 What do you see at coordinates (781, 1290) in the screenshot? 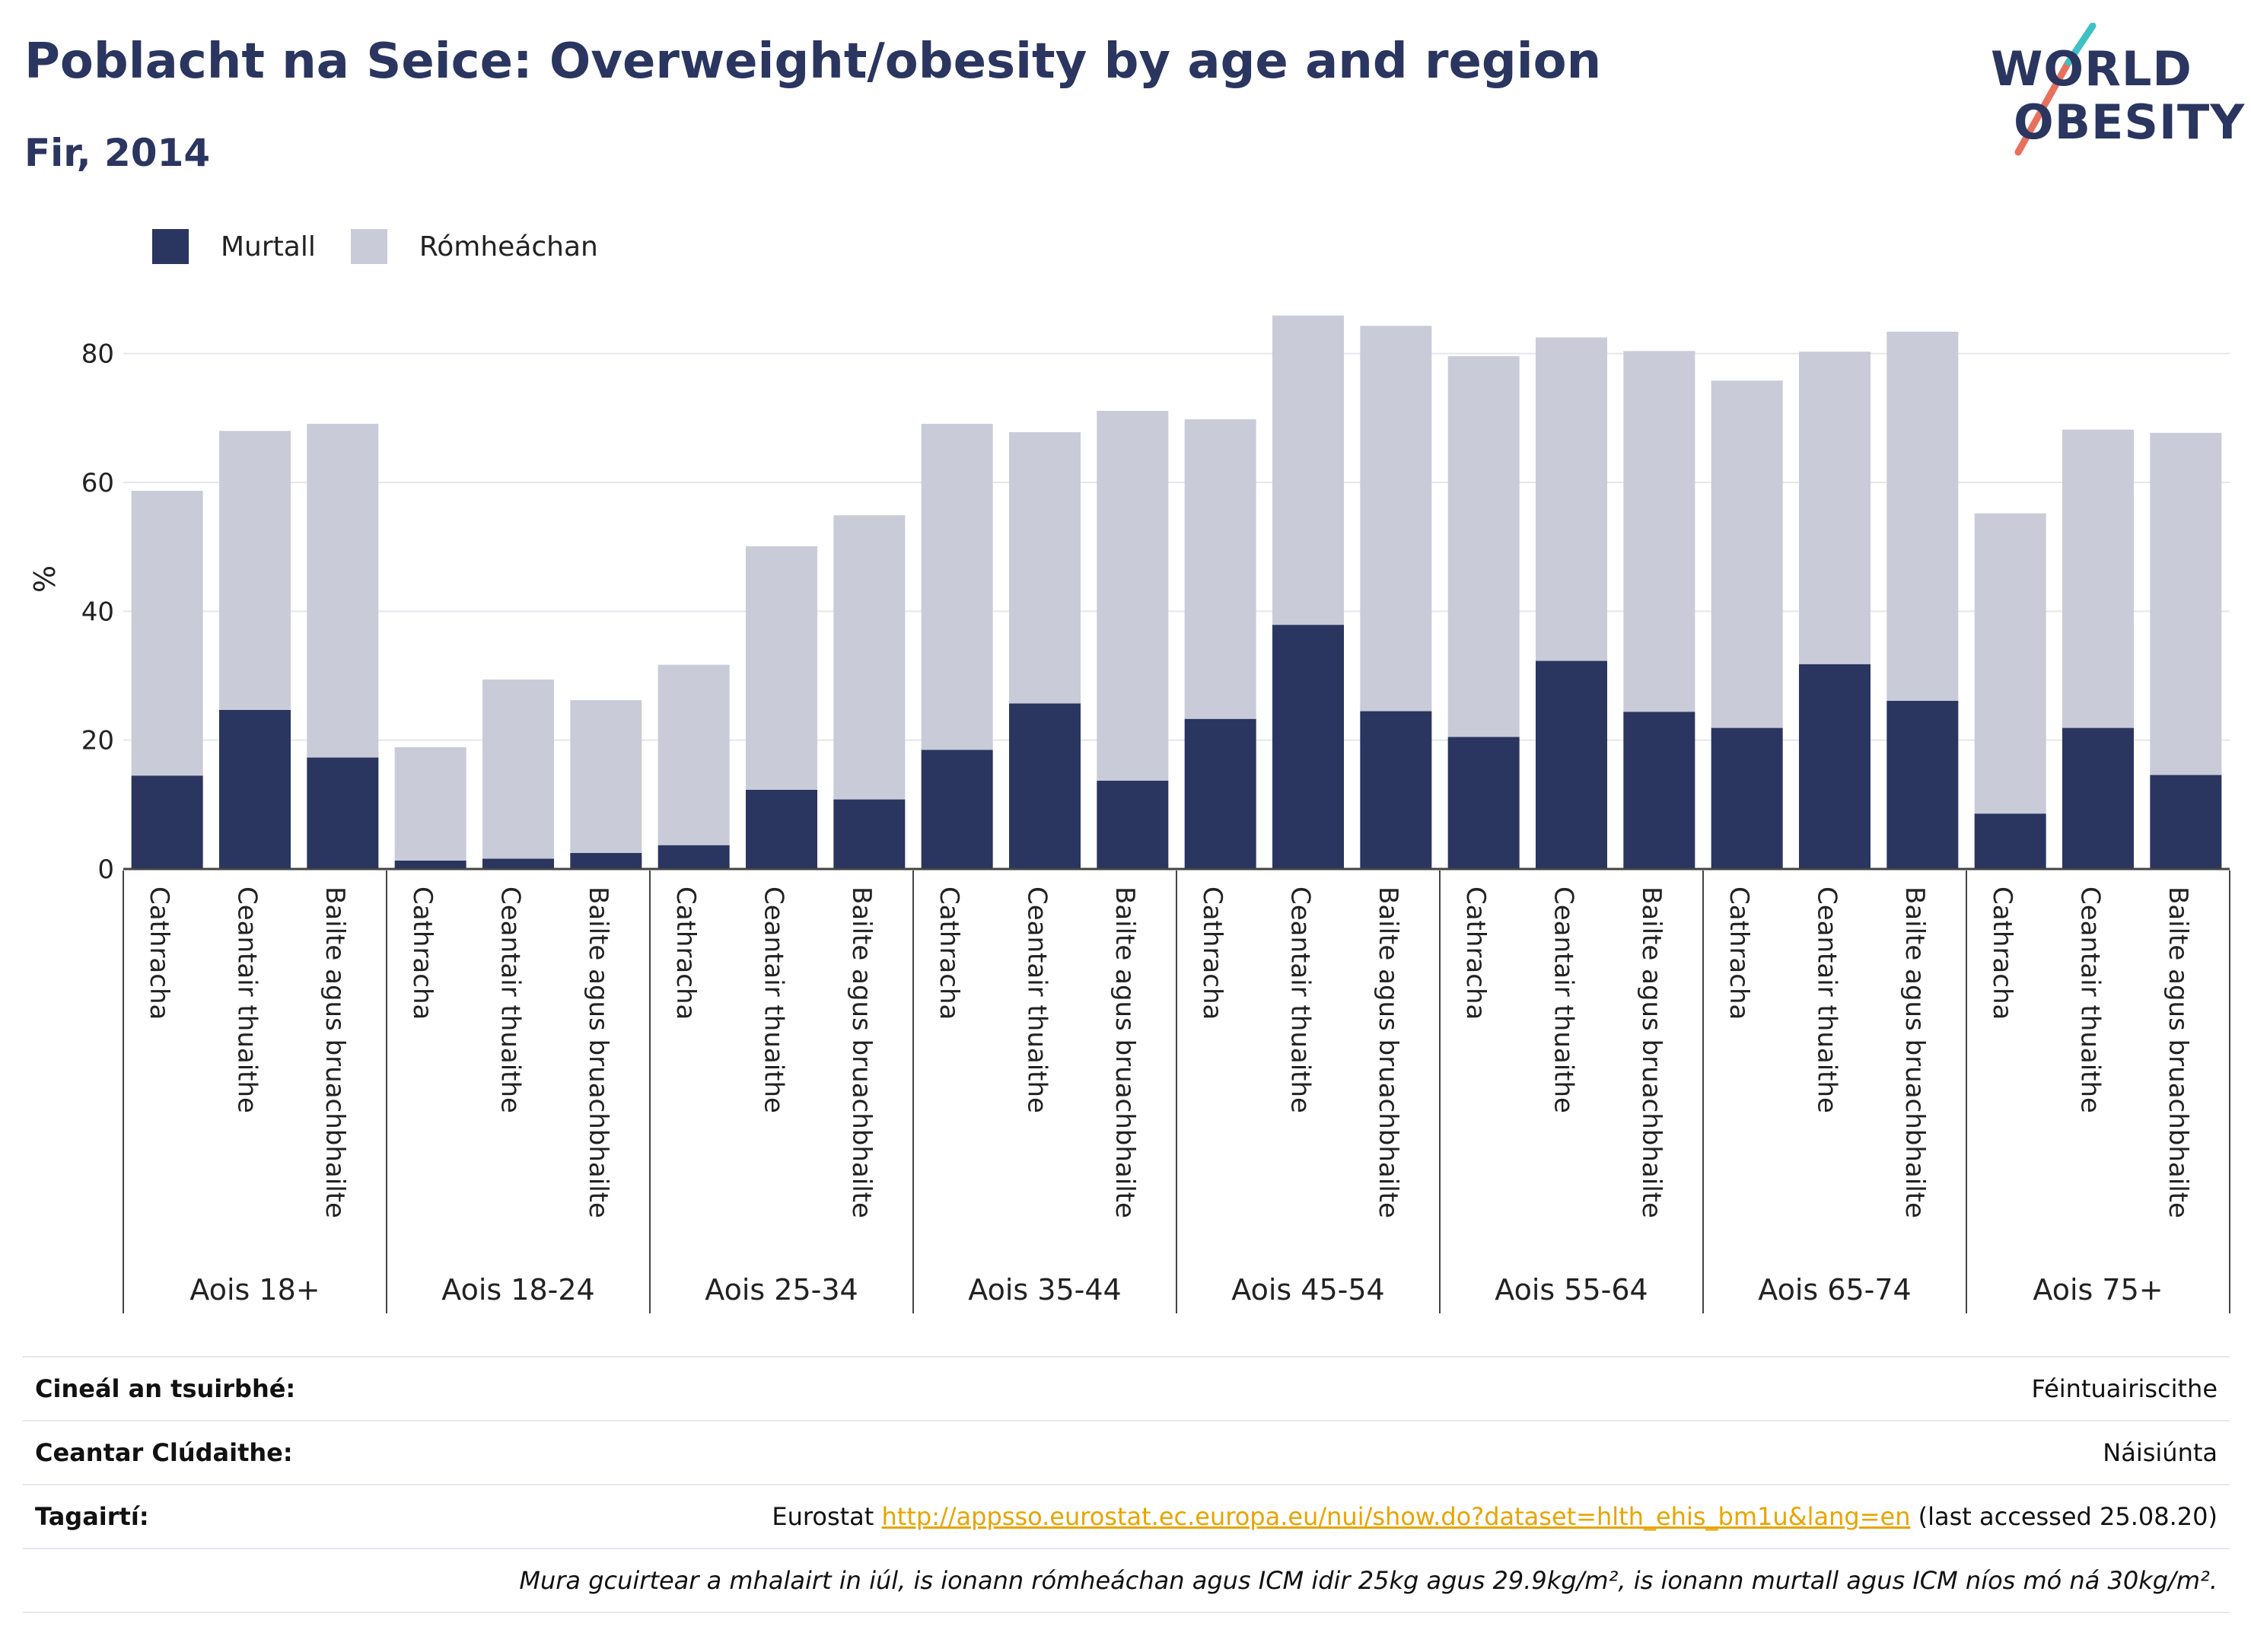
I see `group-label: Aois 25-34` at bounding box center [781, 1290].